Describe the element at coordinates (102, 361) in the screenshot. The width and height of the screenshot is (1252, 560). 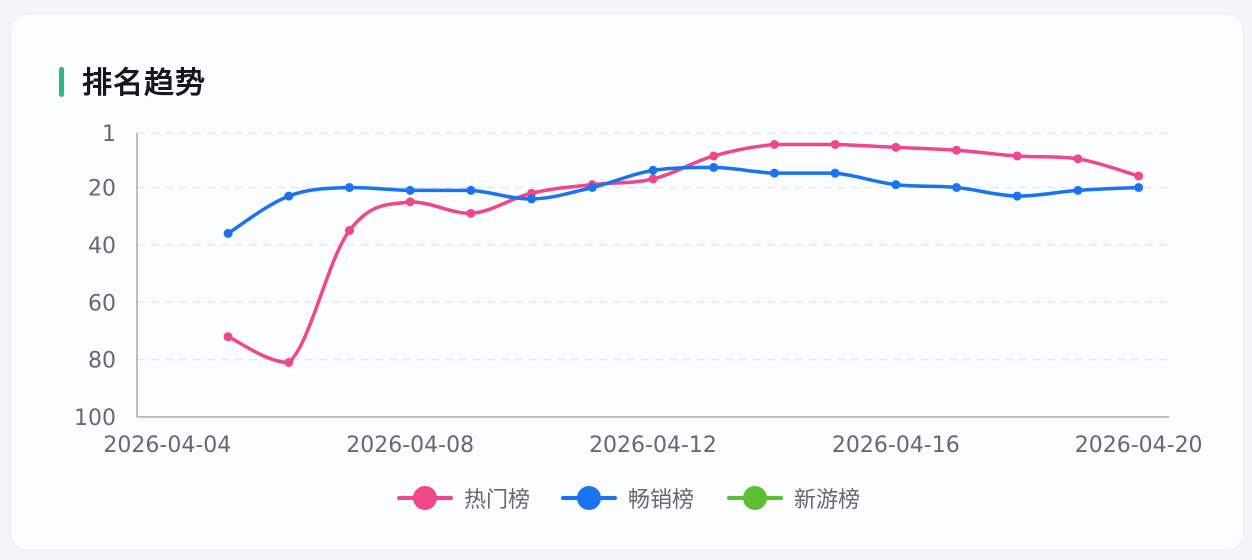
I see `y-tick-label: 80` at that location.